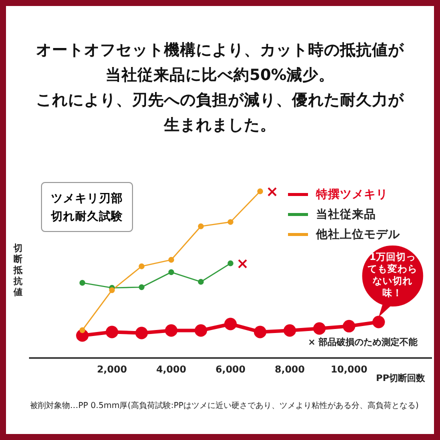  What do you see at coordinates (18, 271) in the screenshot?
I see `y-axis-title: 切断抵抗値` at bounding box center [18, 271].